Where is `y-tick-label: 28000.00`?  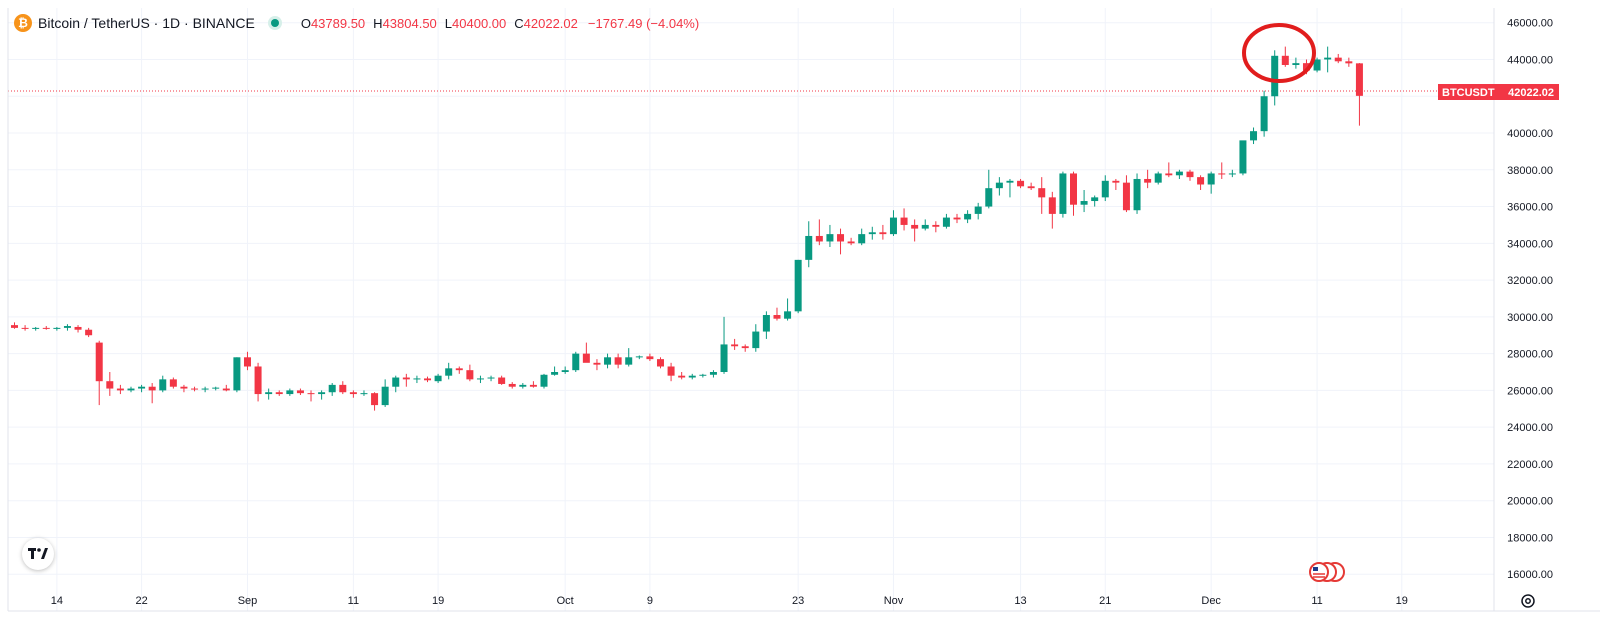 y-tick-label: 28000.00 is located at coordinates (1530, 355).